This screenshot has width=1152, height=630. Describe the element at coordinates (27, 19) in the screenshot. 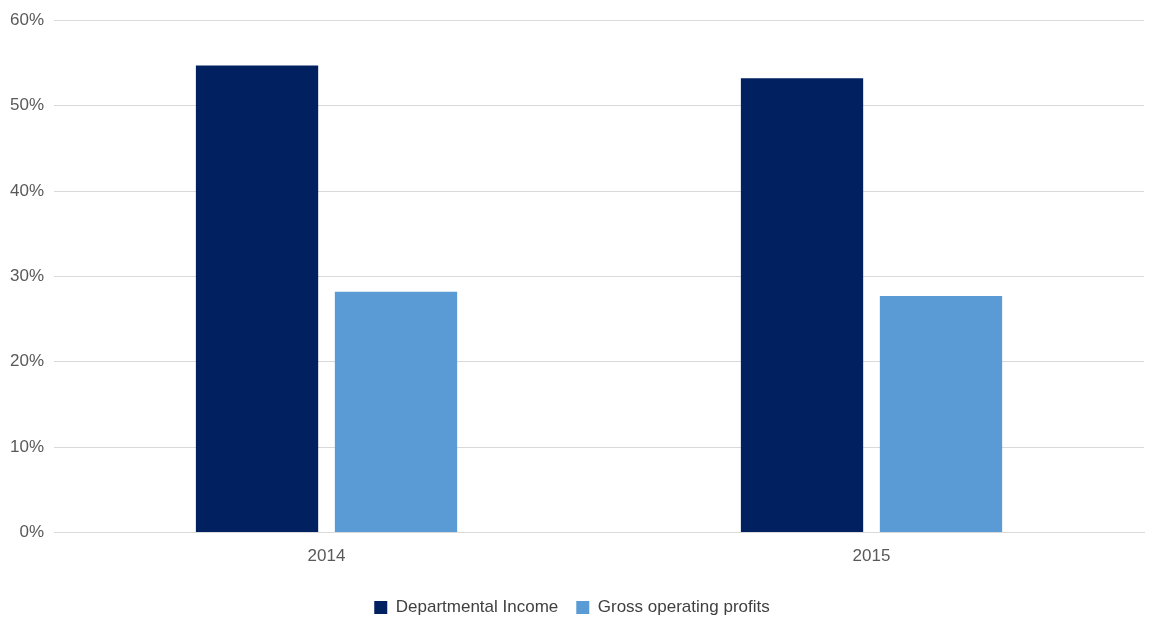

I see `y-tick-label: 60%` at that location.